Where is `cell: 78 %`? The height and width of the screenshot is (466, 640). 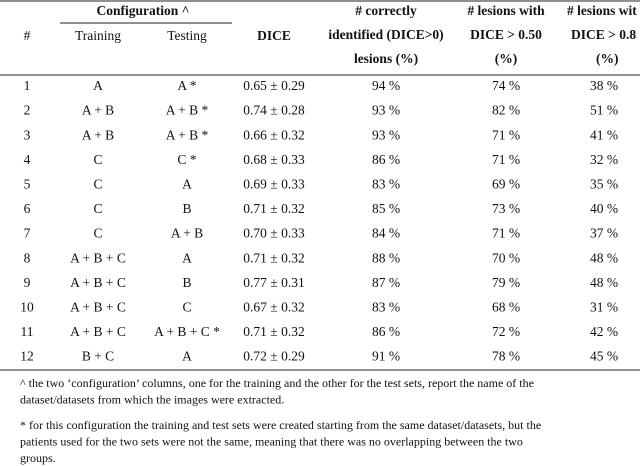 cell: 78 % is located at coordinates (506, 356).